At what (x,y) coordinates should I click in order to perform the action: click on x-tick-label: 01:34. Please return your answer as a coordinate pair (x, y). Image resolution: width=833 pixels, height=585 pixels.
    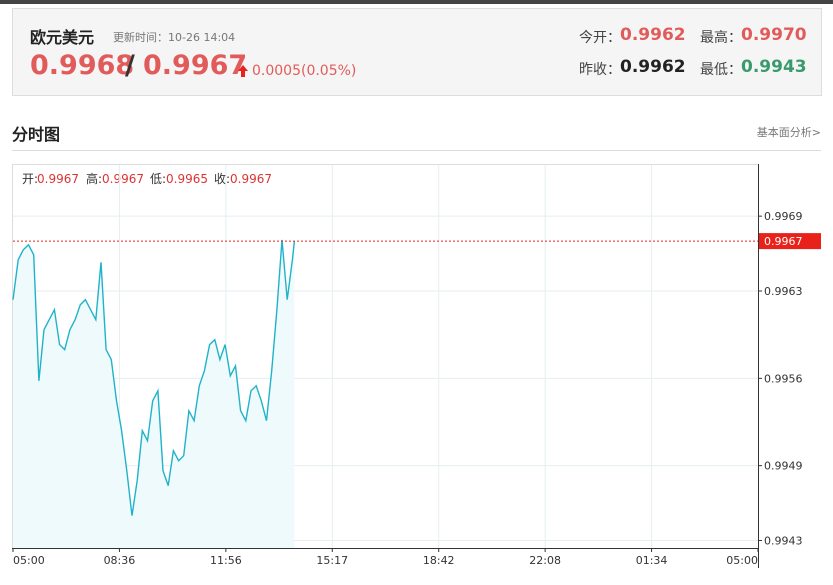
    Looking at the image, I should click on (652, 560).